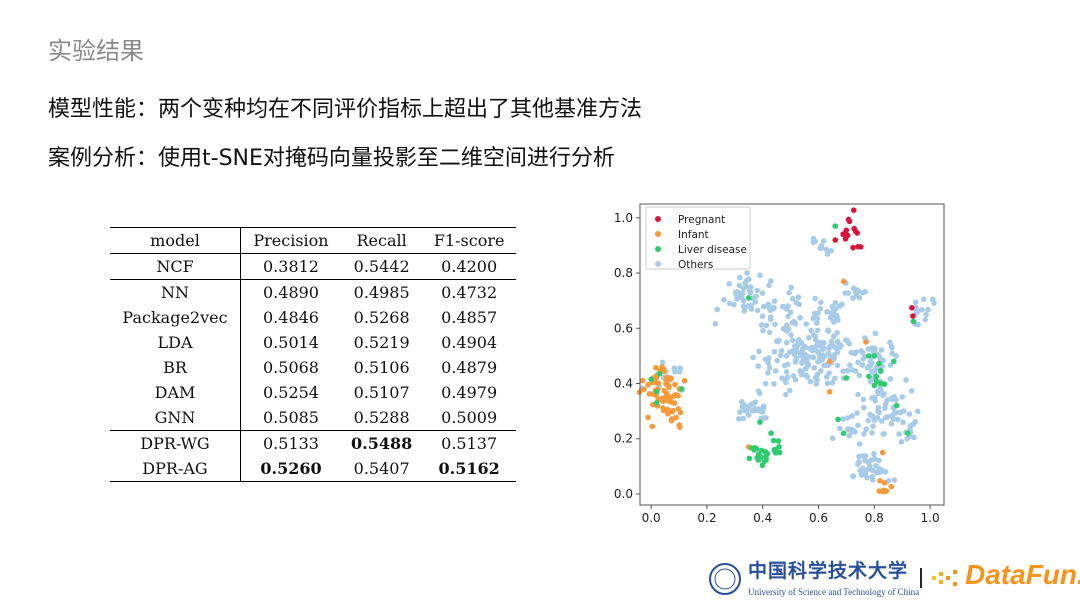 The width and height of the screenshot is (1080, 608). What do you see at coordinates (291, 317) in the screenshot?
I see `metric-cell: 0.4846` at bounding box center [291, 317].